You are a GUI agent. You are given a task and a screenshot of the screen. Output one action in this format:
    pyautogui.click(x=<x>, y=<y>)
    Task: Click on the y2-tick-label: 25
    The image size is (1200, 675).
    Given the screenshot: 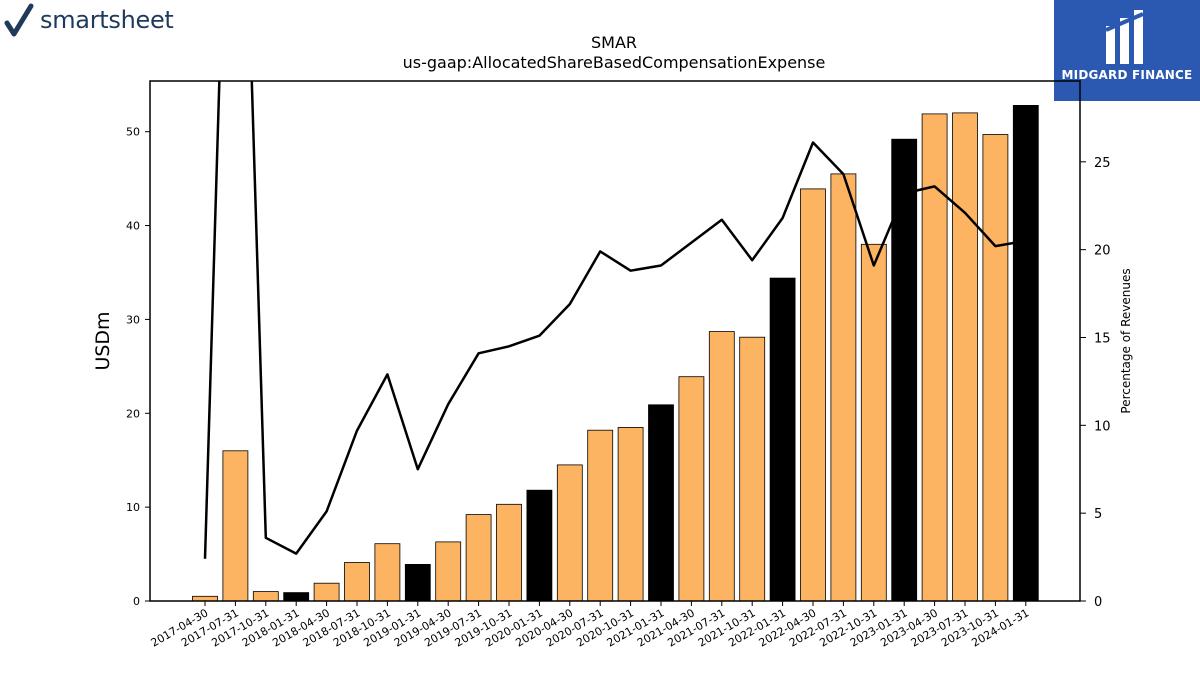 What is the action you would take?
    pyautogui.click(x=1102, y=163)
    